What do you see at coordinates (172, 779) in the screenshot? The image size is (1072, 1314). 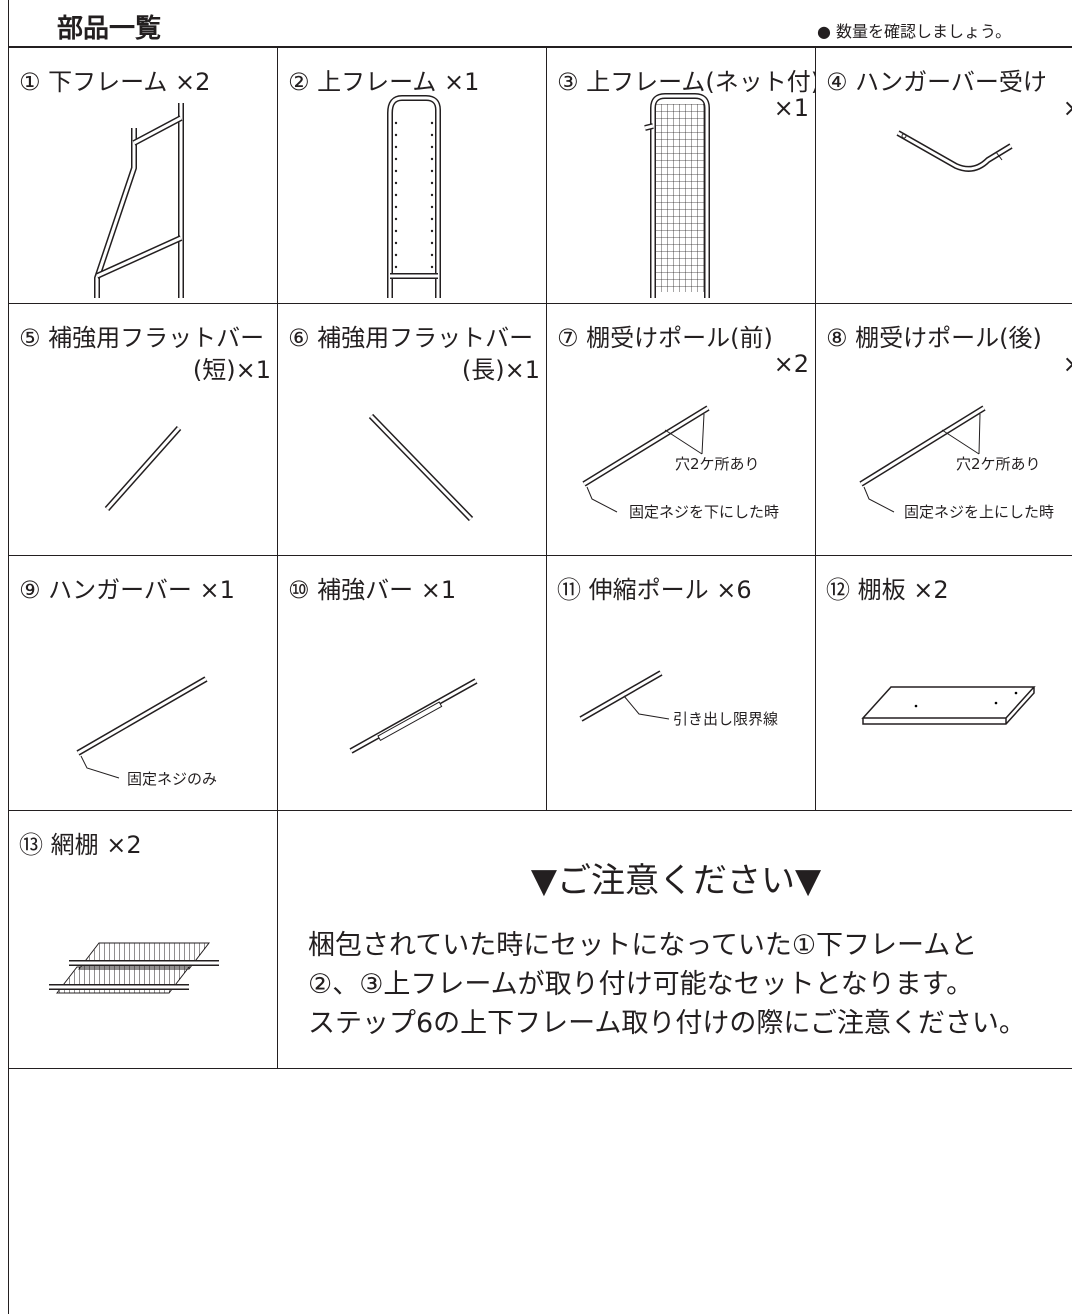 I see `part-note: 固定ネジのみ` at bounding box center [172, 779].